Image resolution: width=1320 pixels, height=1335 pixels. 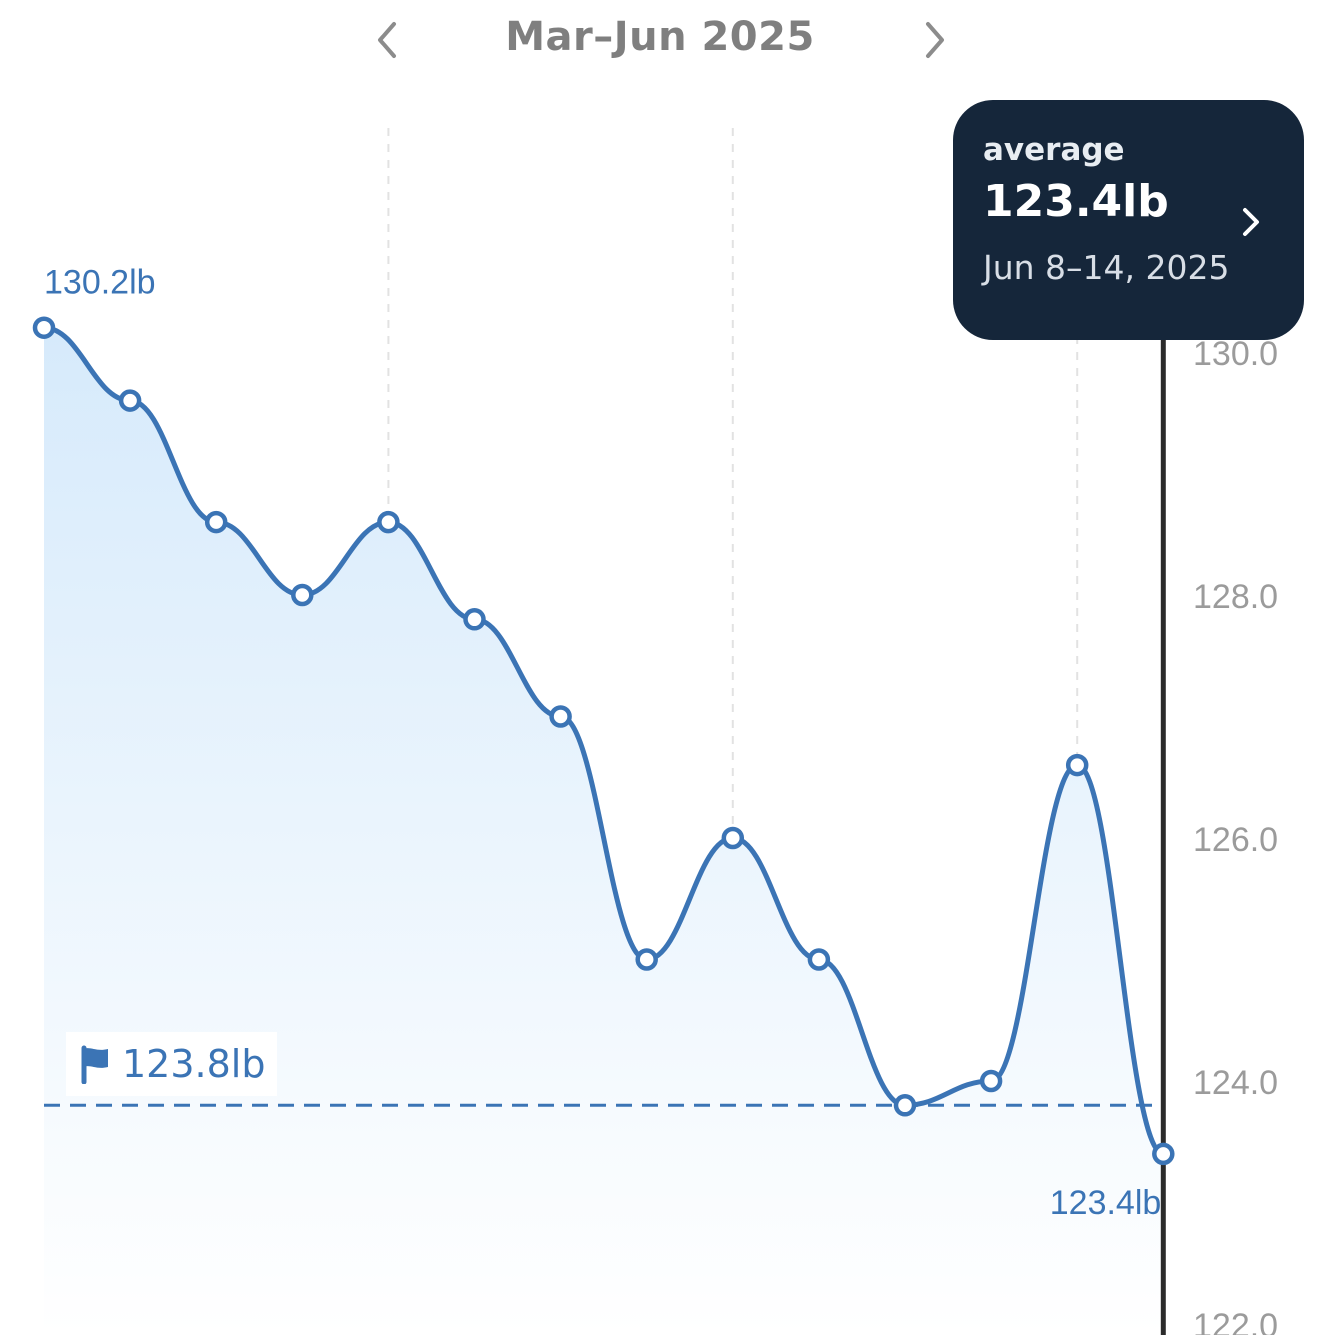 I want to click on y-tick-label: 124.0, so click(x=1235, y=1083).